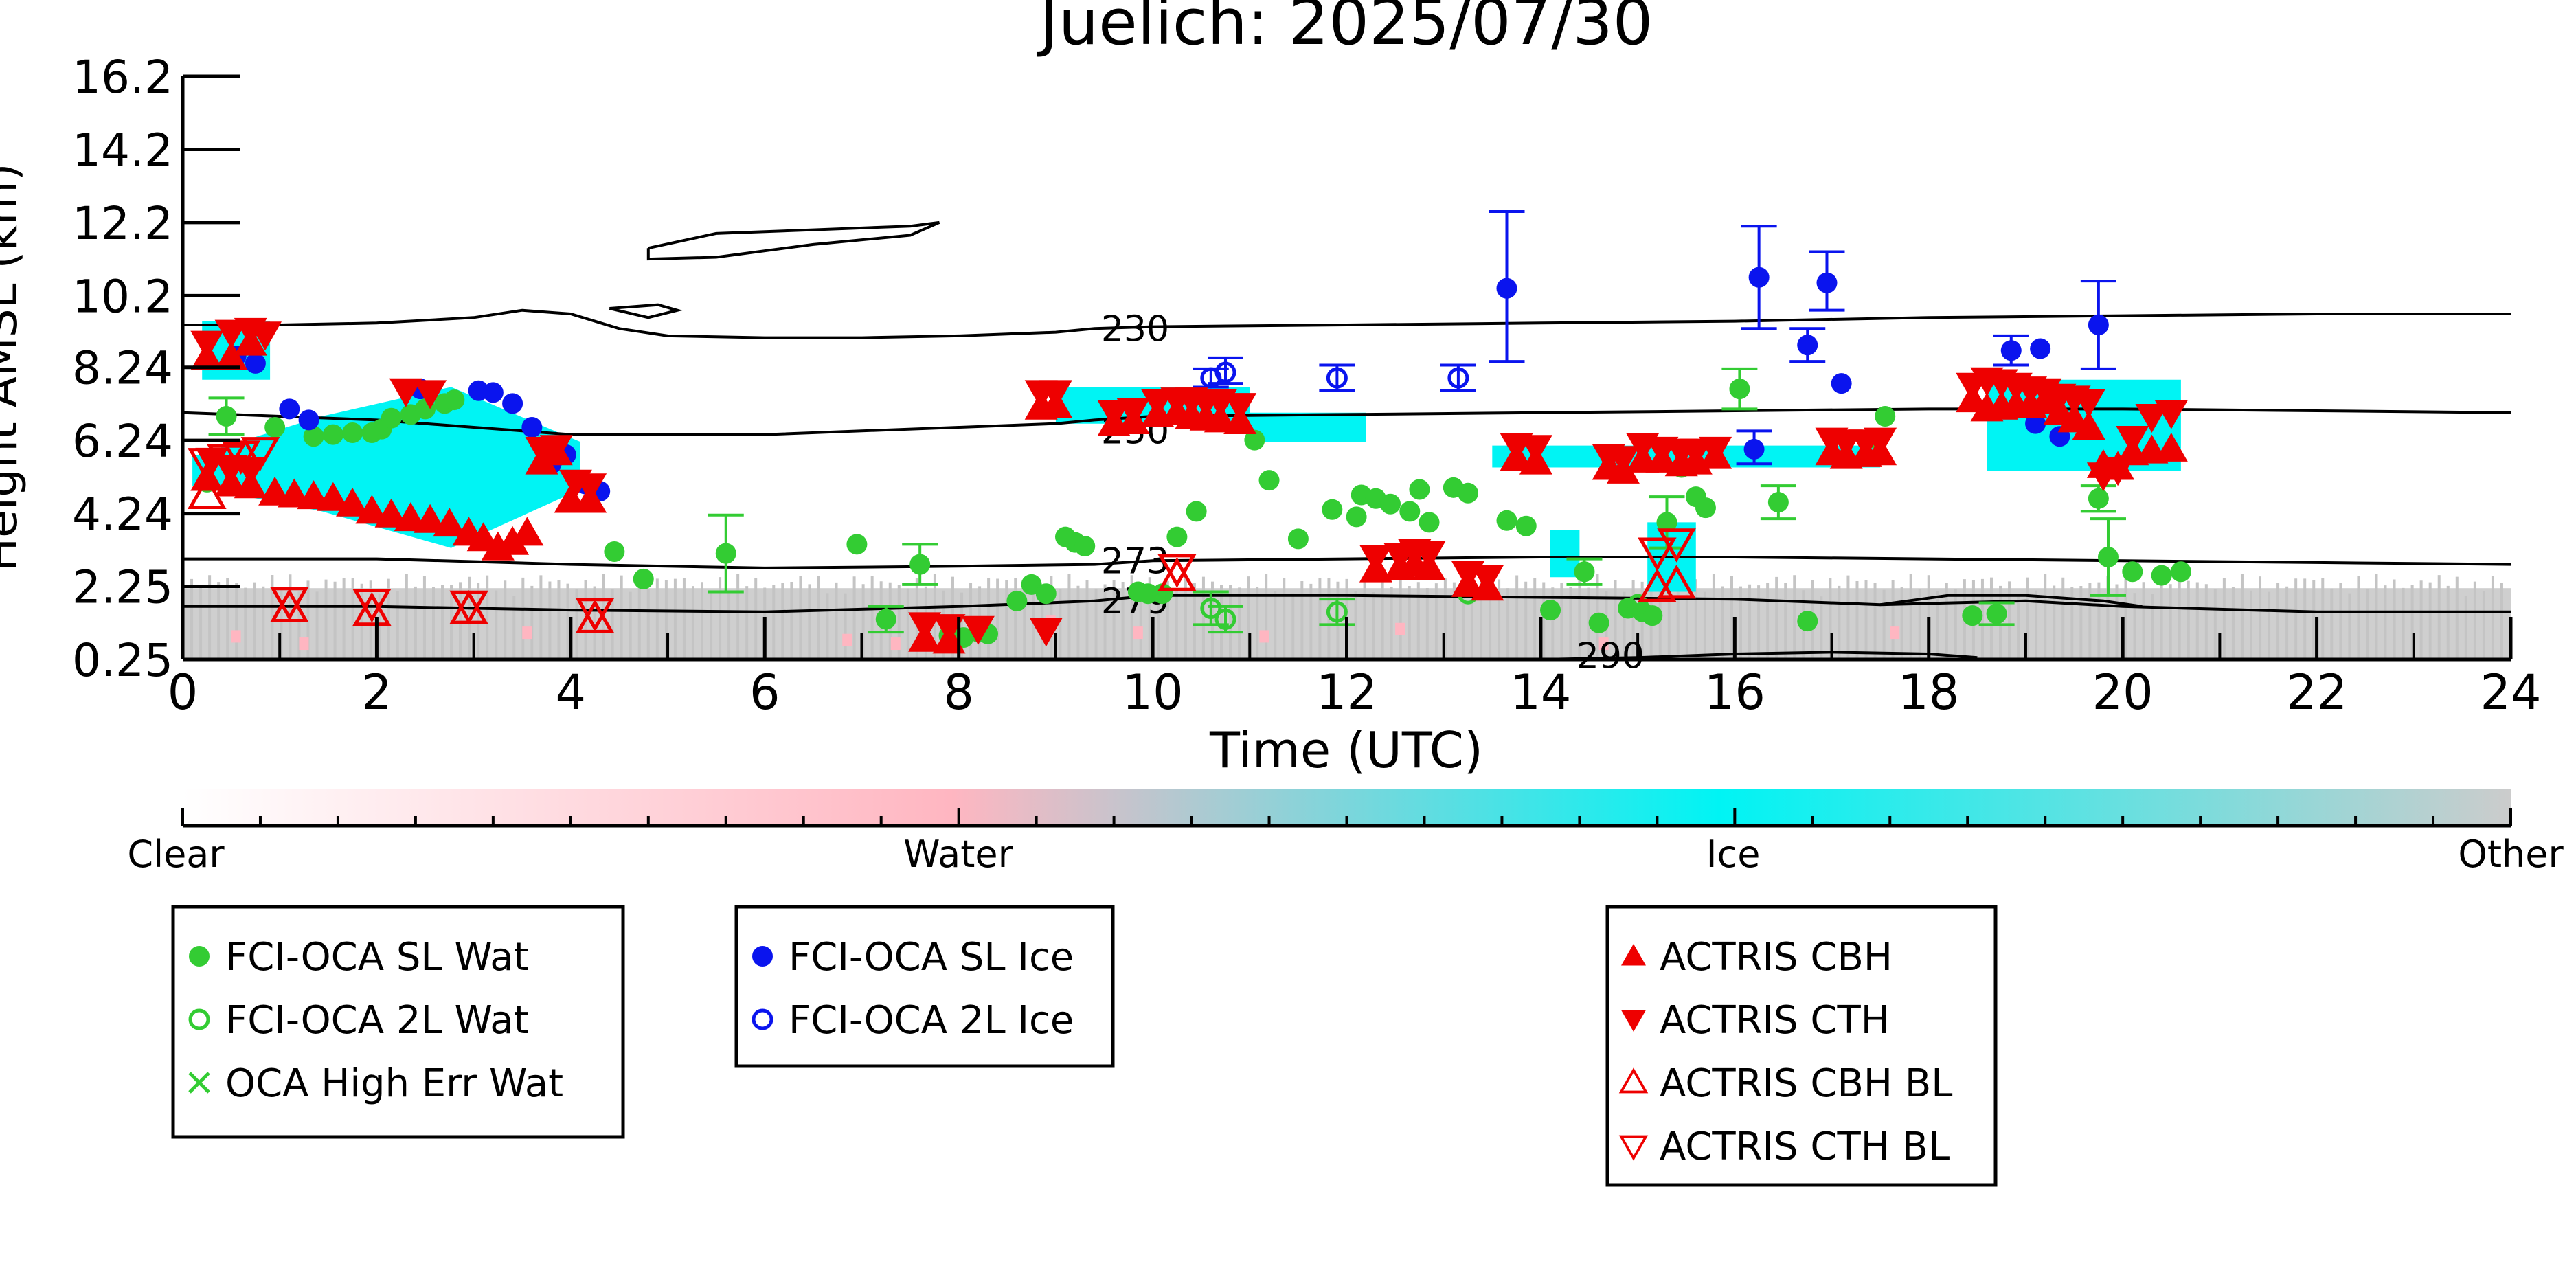  I want to click on y-tick-label: 6.24, so click(122, 441).